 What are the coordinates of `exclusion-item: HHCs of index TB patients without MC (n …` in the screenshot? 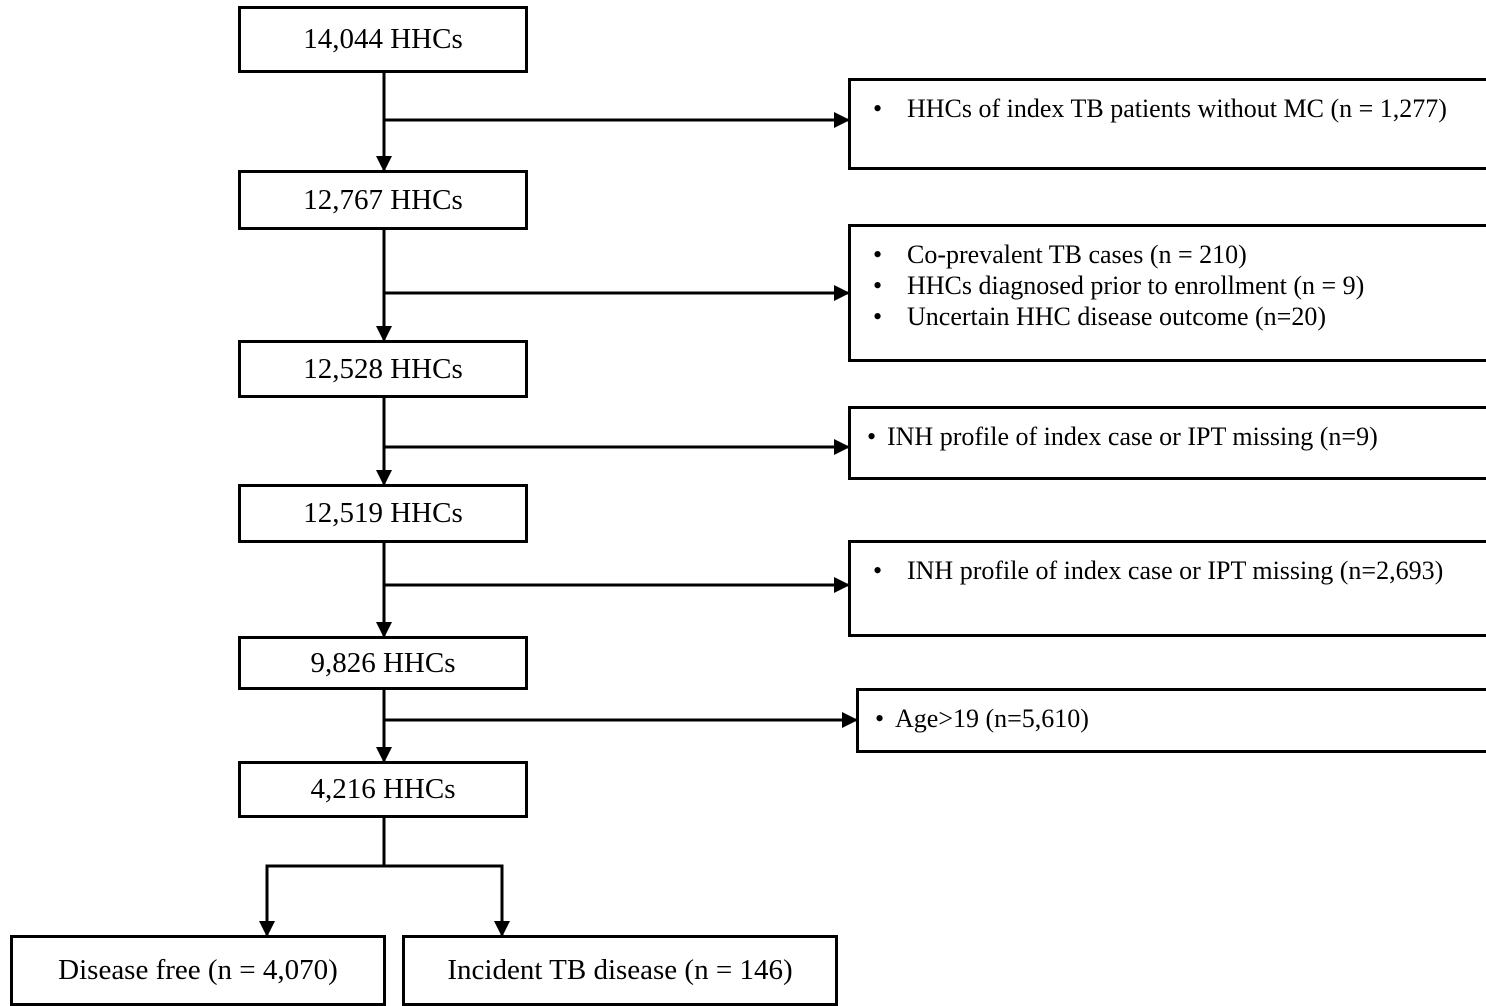 It's located at (1173, 108).